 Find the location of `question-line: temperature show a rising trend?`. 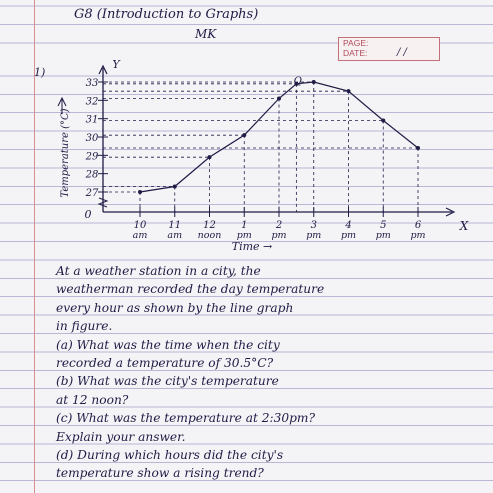

question-line: temperature show a rising trend? is located at coordinates (160, 473).